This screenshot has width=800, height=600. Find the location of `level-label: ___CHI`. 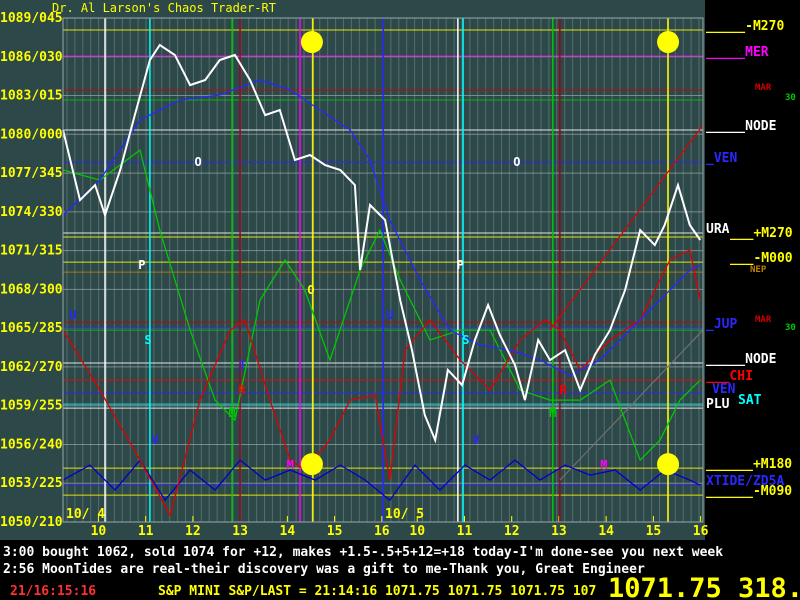

level-label: ___CHI is located at coordinates (729, 376).